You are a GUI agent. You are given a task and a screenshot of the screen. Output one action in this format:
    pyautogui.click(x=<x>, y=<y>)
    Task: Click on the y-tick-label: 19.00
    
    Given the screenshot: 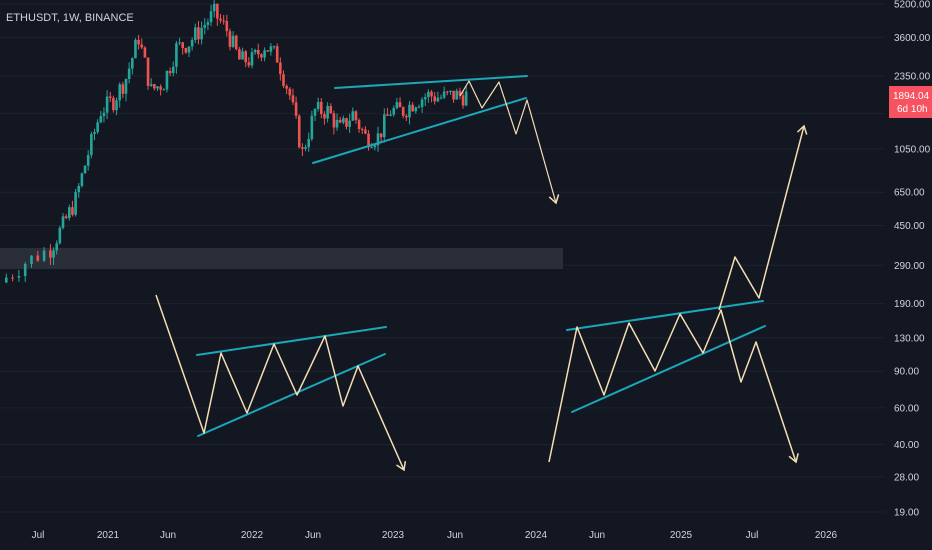 What is the action you would take?
    pyautogui.click(x=906, y=513)
    